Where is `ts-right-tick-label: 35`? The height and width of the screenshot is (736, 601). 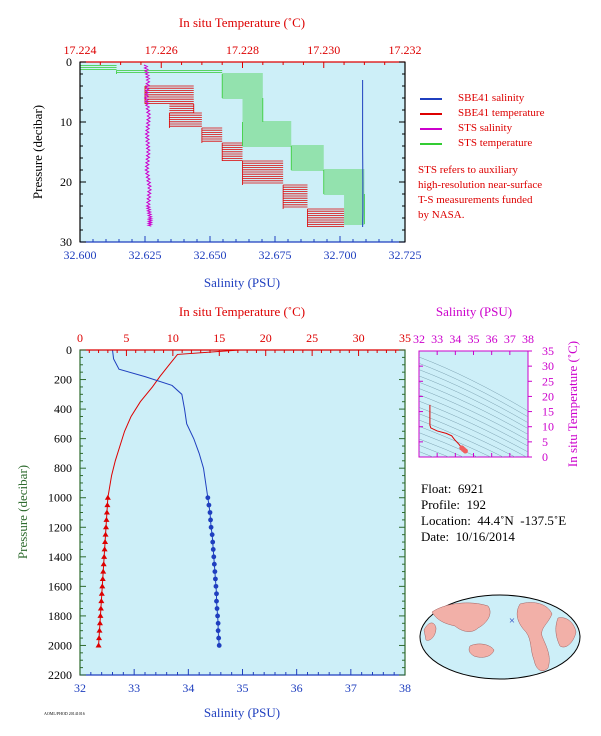 ts-right-tick-label: 35 is located at coordinates (548, 351).